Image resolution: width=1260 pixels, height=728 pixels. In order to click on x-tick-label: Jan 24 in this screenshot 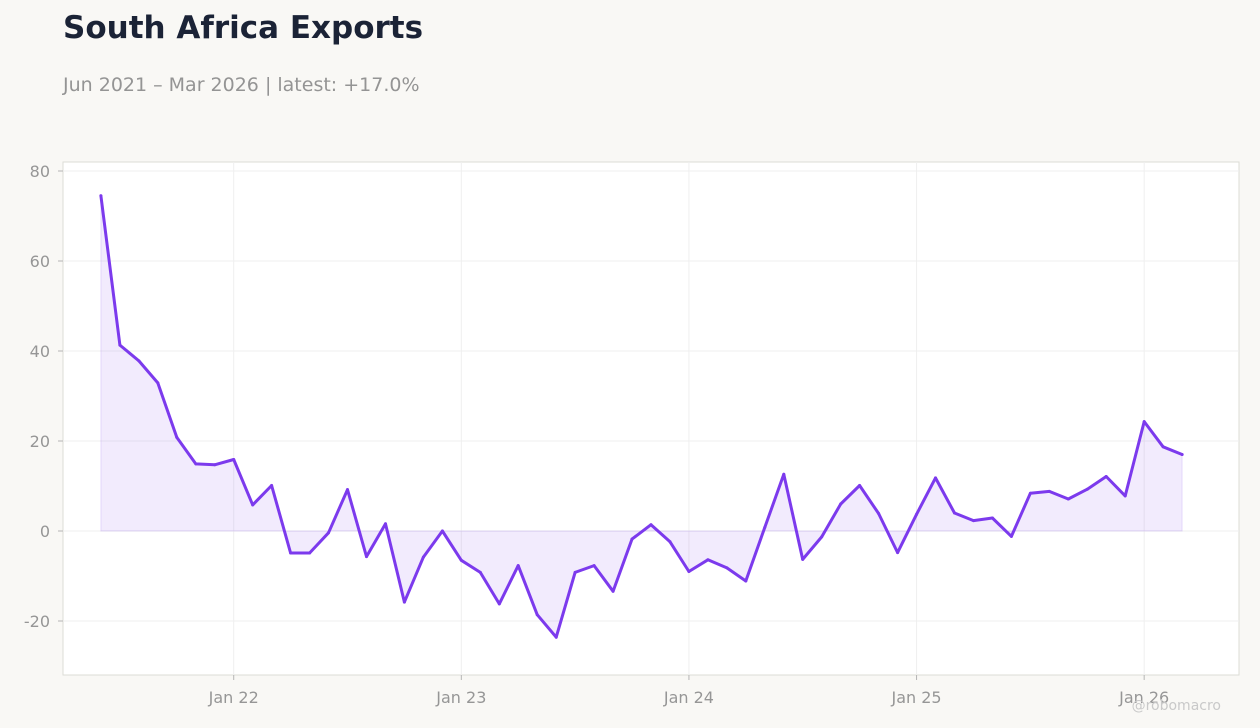, I will do `click(688, 697)`.